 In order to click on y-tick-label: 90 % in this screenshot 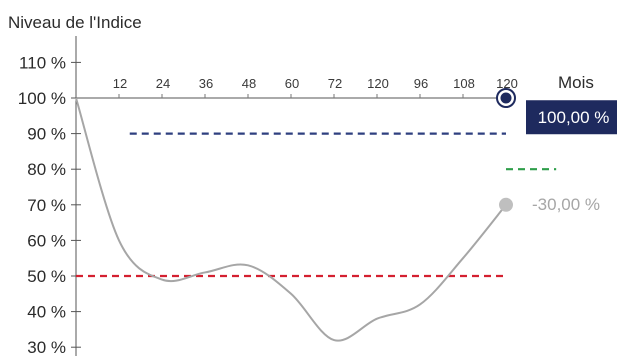, I will do `click(46, 134)`.